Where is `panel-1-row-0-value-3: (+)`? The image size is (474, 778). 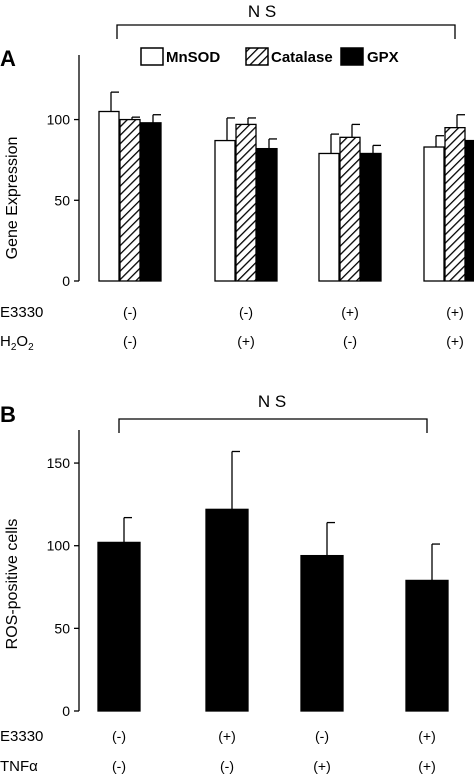 panel-1-row-0-value-3: (+) is located at coordinates (427, 736).